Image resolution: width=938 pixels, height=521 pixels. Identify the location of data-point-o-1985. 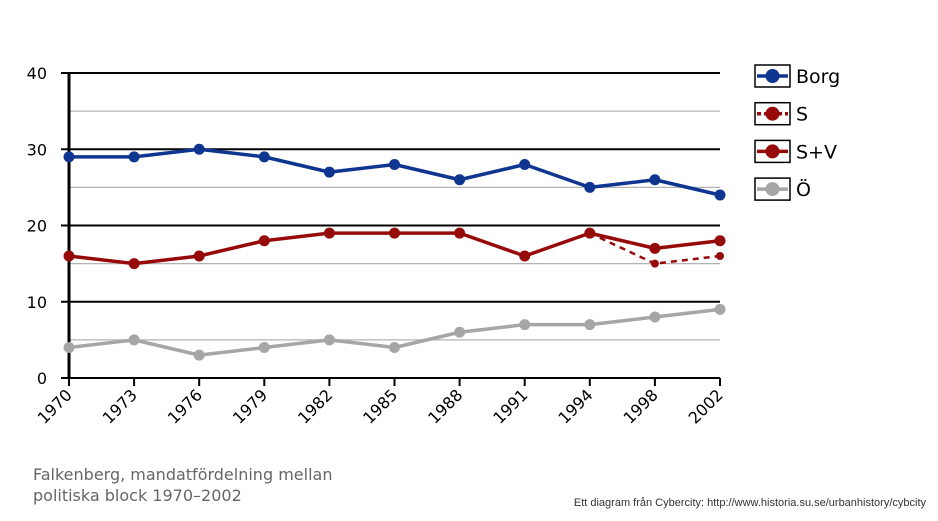
(394, 347).